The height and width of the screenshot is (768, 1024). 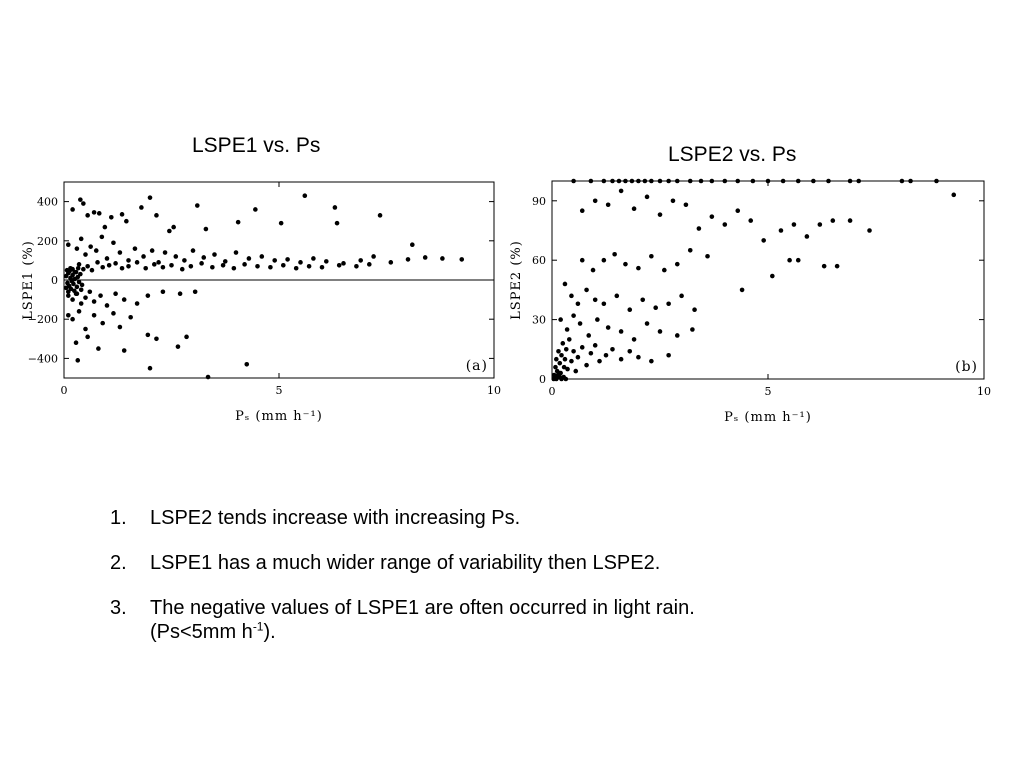 What do you see at coordinates (118, 563) in the screenshot?
I see `finding-number: 2.` at bounding box center [118, 563].